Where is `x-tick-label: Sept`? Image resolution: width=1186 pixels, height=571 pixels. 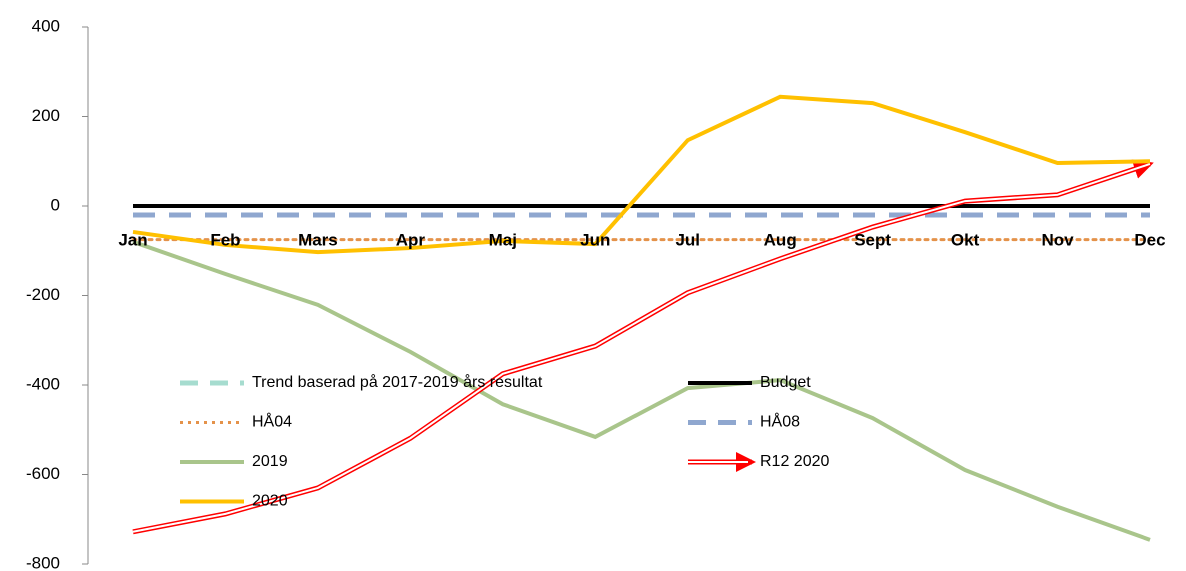
x-tick-label: Sept is located at coordinates (872, 239).